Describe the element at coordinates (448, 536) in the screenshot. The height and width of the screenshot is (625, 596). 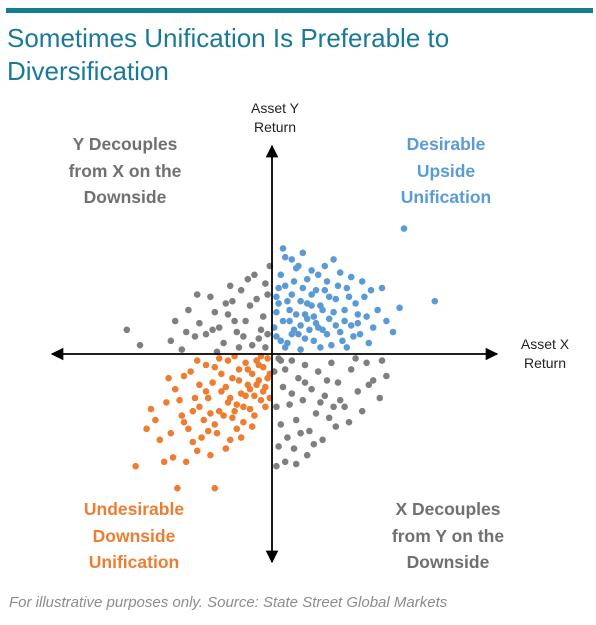
I see `quadrant-label-bottom-right: X Decouples from Y on the Downside` at that location.